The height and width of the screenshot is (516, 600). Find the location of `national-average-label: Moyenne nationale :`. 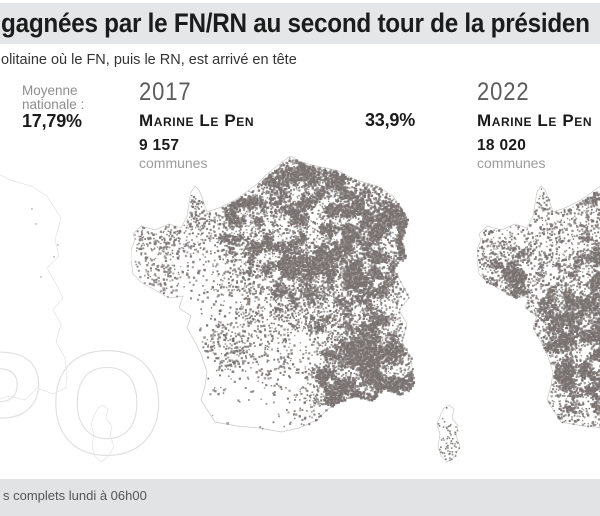

national-average-label: Moyenne nationale : is located at coordinates (53, 97).